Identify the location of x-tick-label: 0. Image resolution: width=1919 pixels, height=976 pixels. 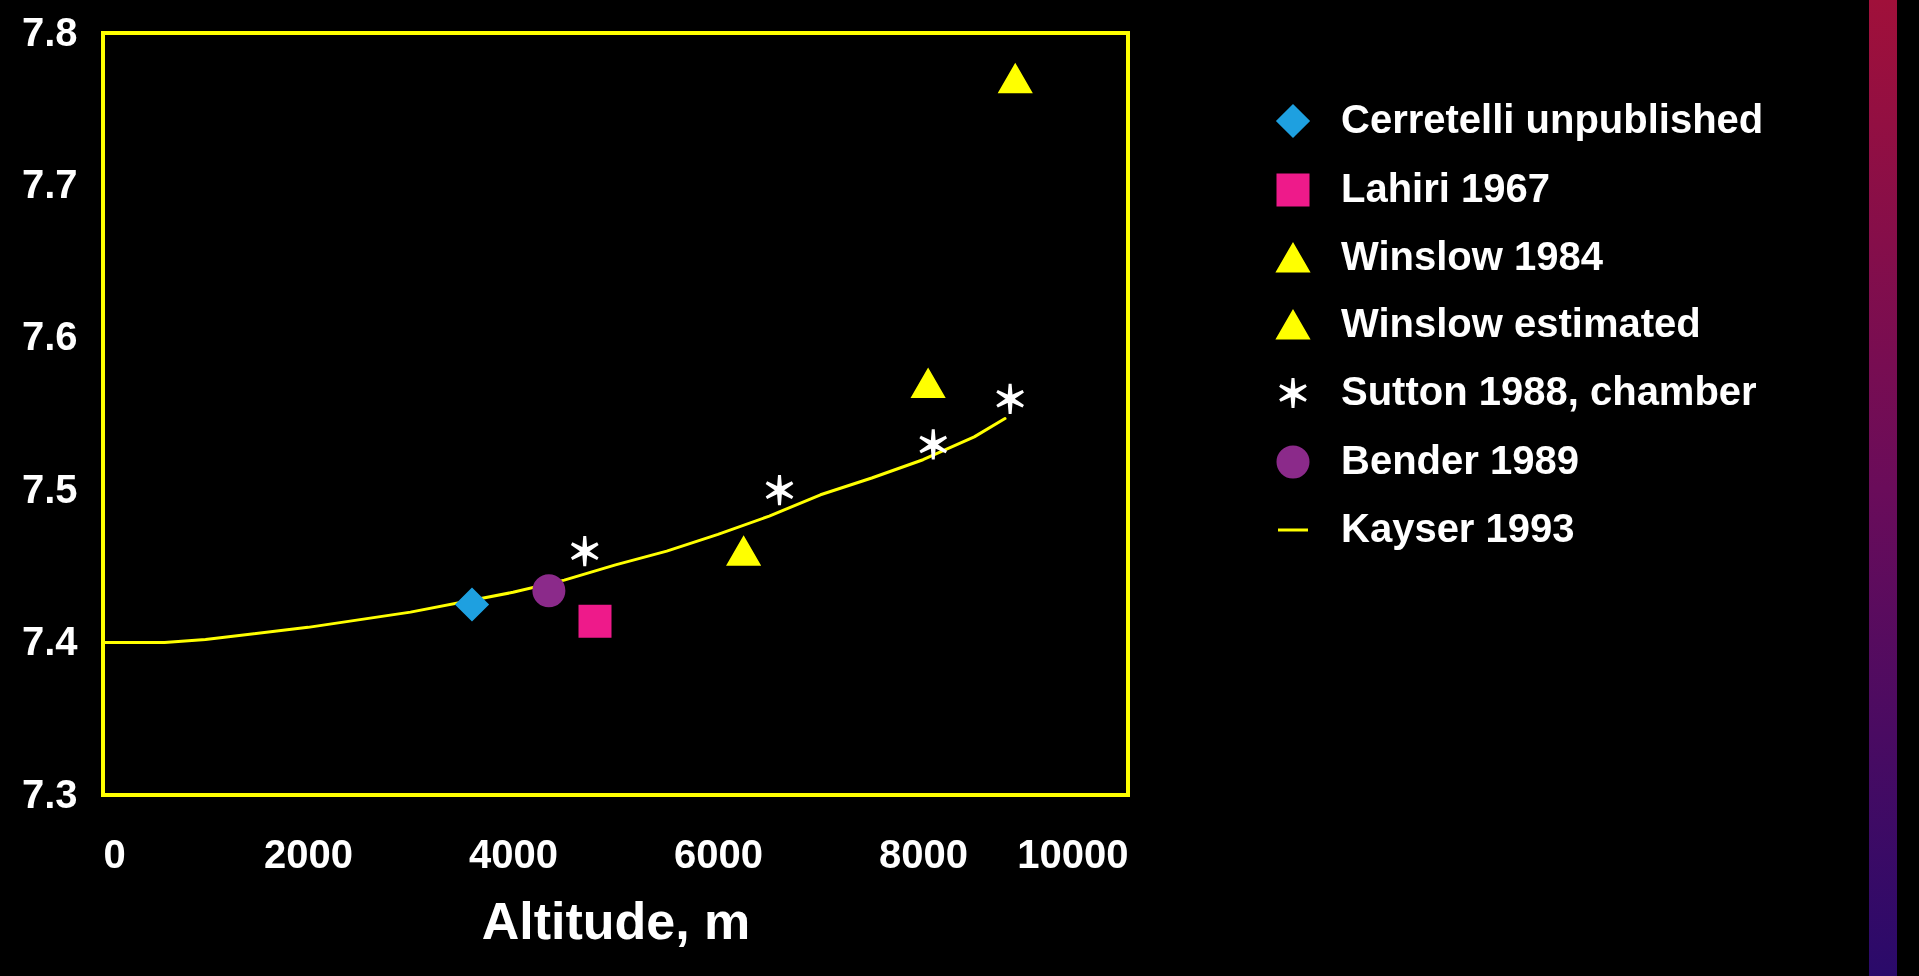
(114, 853).